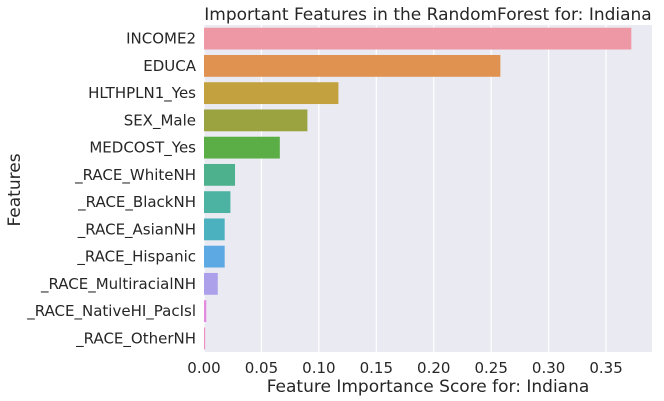  Describe the element at coordinates (136, 257) in the screenshot. I see `category-label: _RACE_Hispanic` at that location.